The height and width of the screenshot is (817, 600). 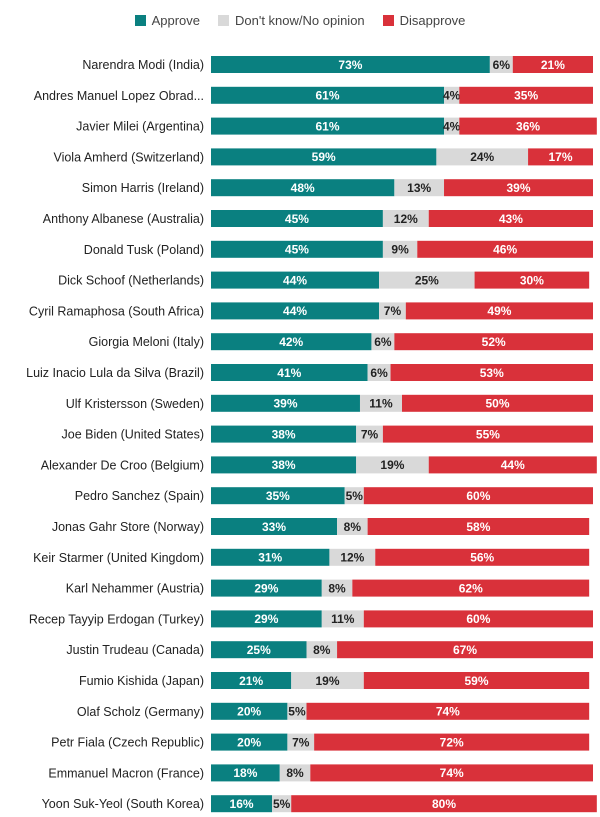 I want to click on value-label-dont-know: 7%, so click(x=370, y=434).